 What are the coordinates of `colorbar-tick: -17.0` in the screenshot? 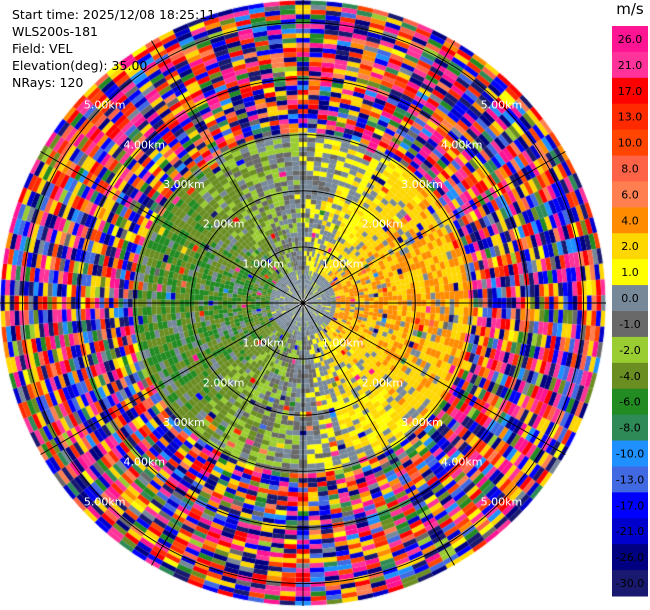 It's located at (630, 505).